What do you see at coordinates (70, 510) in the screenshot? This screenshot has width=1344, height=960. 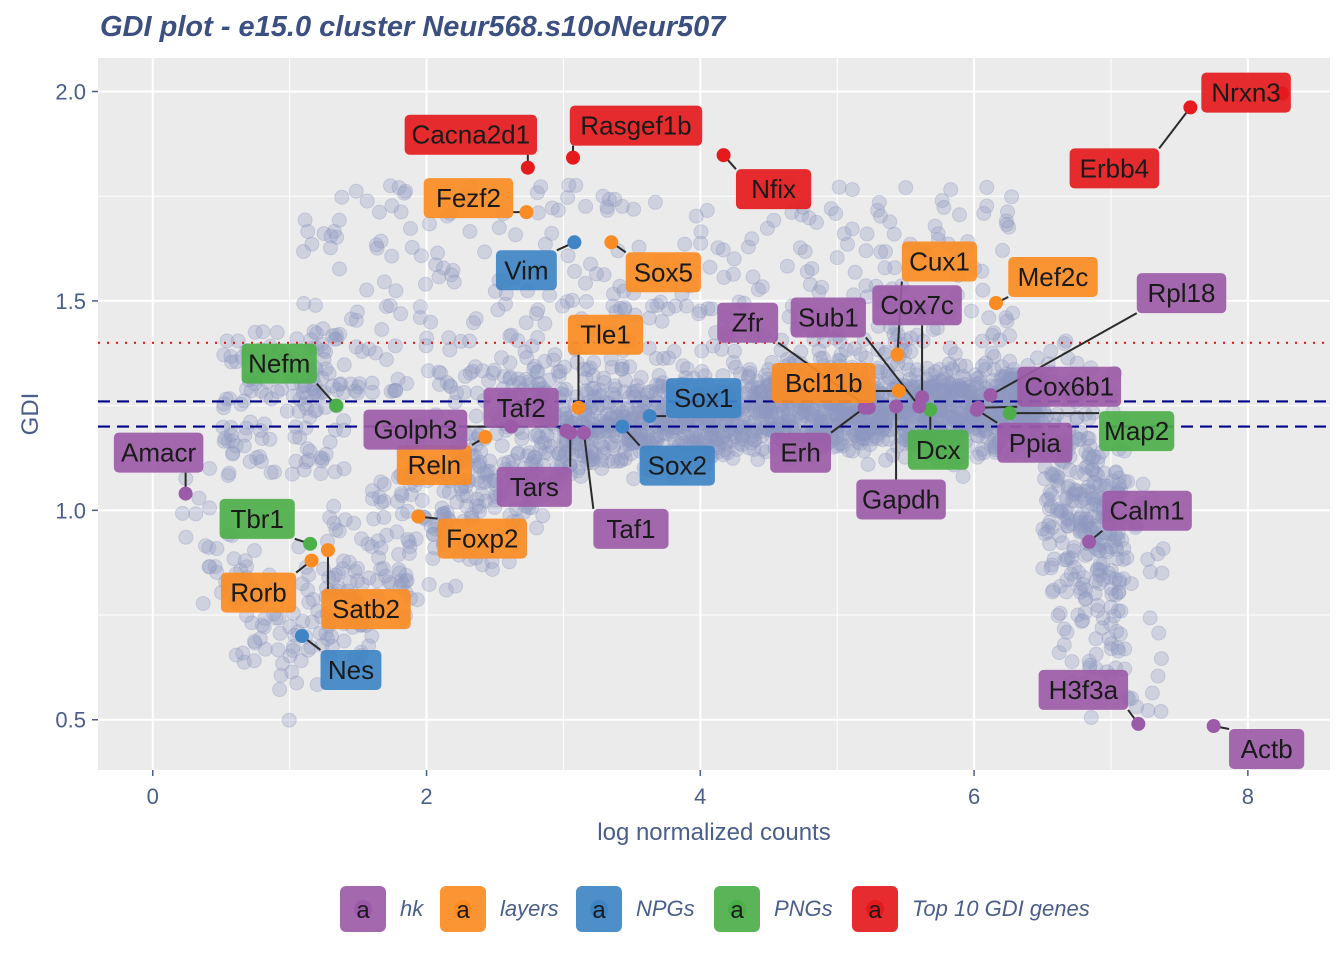 I see `y-tick-label: 1.0` at bounding box center [70, 510].